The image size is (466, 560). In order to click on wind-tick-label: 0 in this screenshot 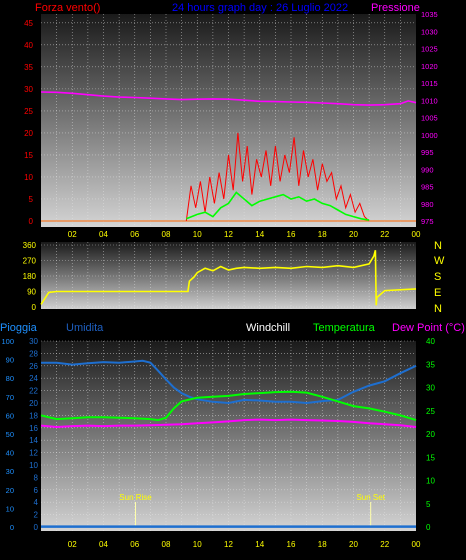, I will do `click(31, 221)`.